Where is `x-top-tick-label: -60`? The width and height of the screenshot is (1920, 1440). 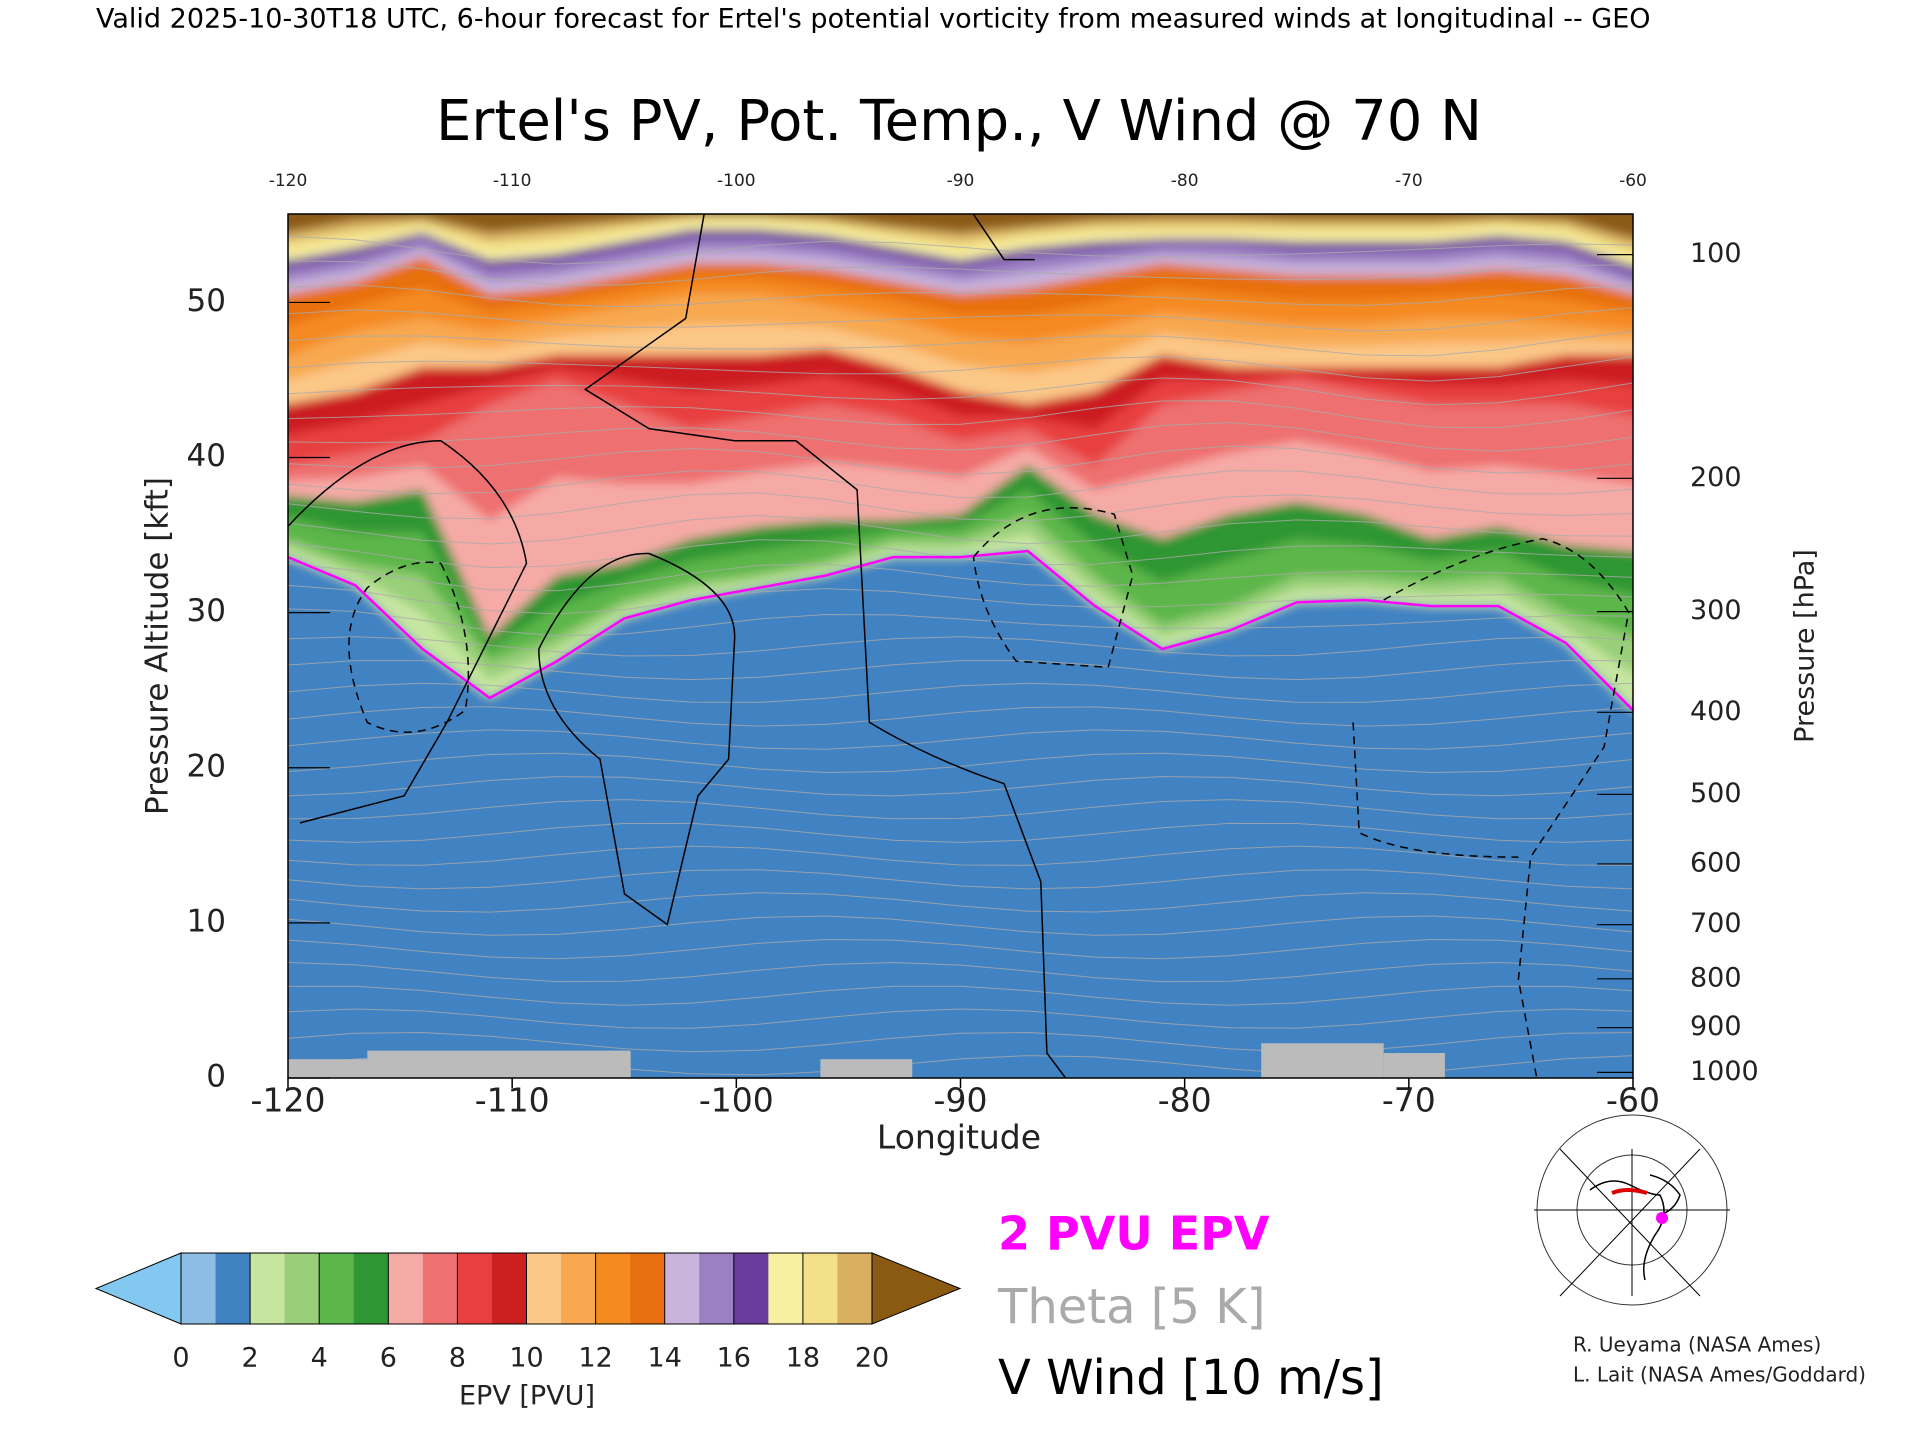
x-top-tick-label: -60 is located at coordinates (1633, 181).